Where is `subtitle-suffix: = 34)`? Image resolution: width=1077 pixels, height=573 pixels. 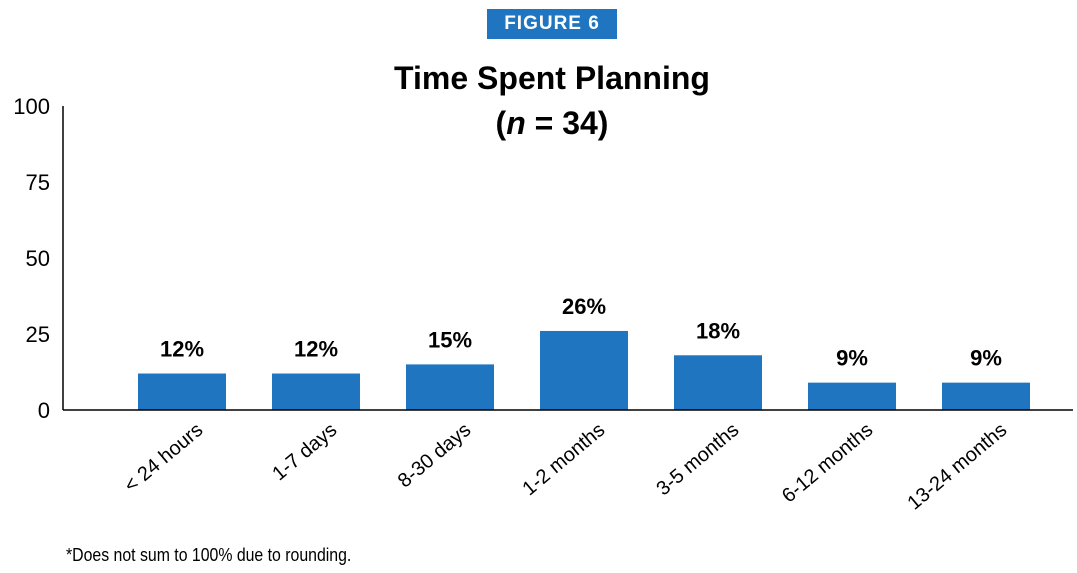
subtitle-suffix: = 34) is located at coordinates (567, 123).